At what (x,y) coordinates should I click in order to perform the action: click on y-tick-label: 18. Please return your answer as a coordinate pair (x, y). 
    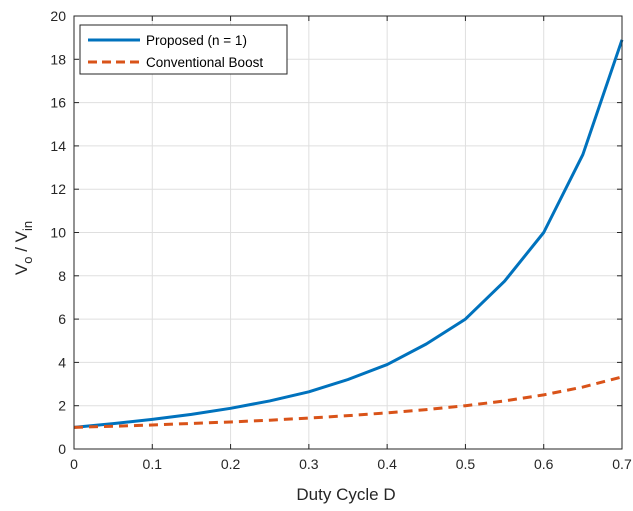
    Looking at the image, I should click on (58, 59).